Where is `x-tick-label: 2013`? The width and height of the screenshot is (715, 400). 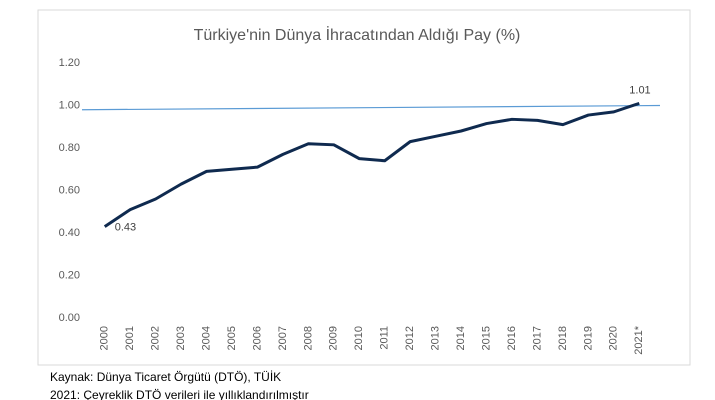
x-tick-label: 2013 is located at coordinates (436, 338).